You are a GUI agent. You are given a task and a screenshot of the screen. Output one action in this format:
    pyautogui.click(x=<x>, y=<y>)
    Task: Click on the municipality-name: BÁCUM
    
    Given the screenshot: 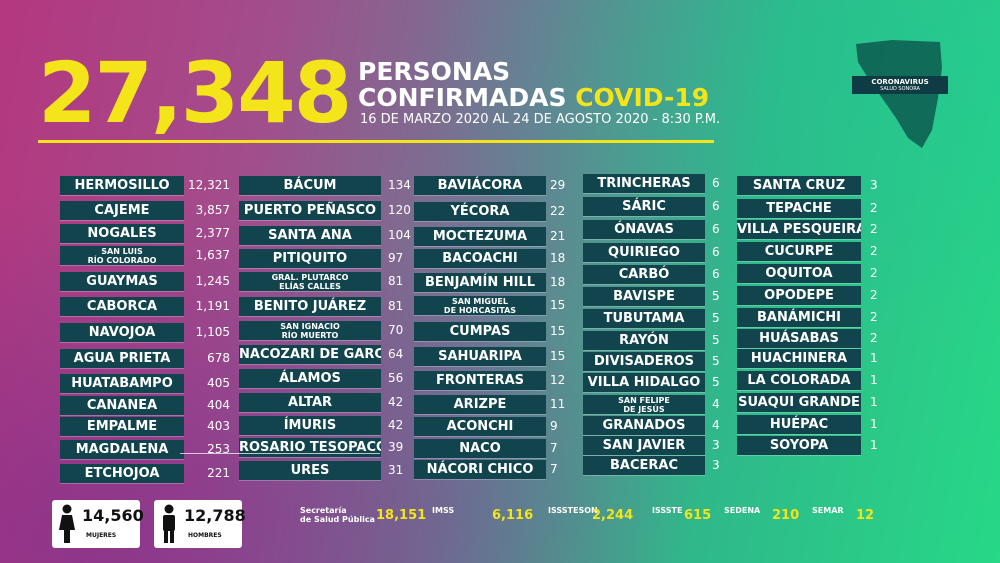 What is the action you would take?
    pyautogui.click(x=310, y=185)
    